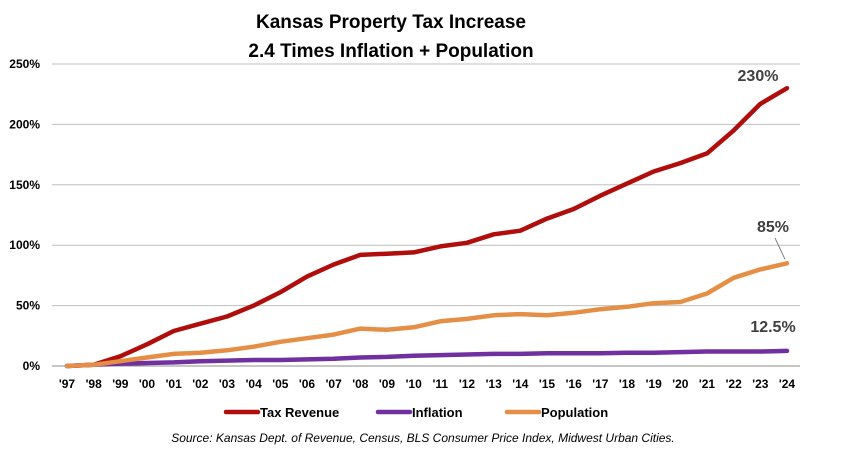  I want to click on x-tick-label: '06, so click(307, 384).